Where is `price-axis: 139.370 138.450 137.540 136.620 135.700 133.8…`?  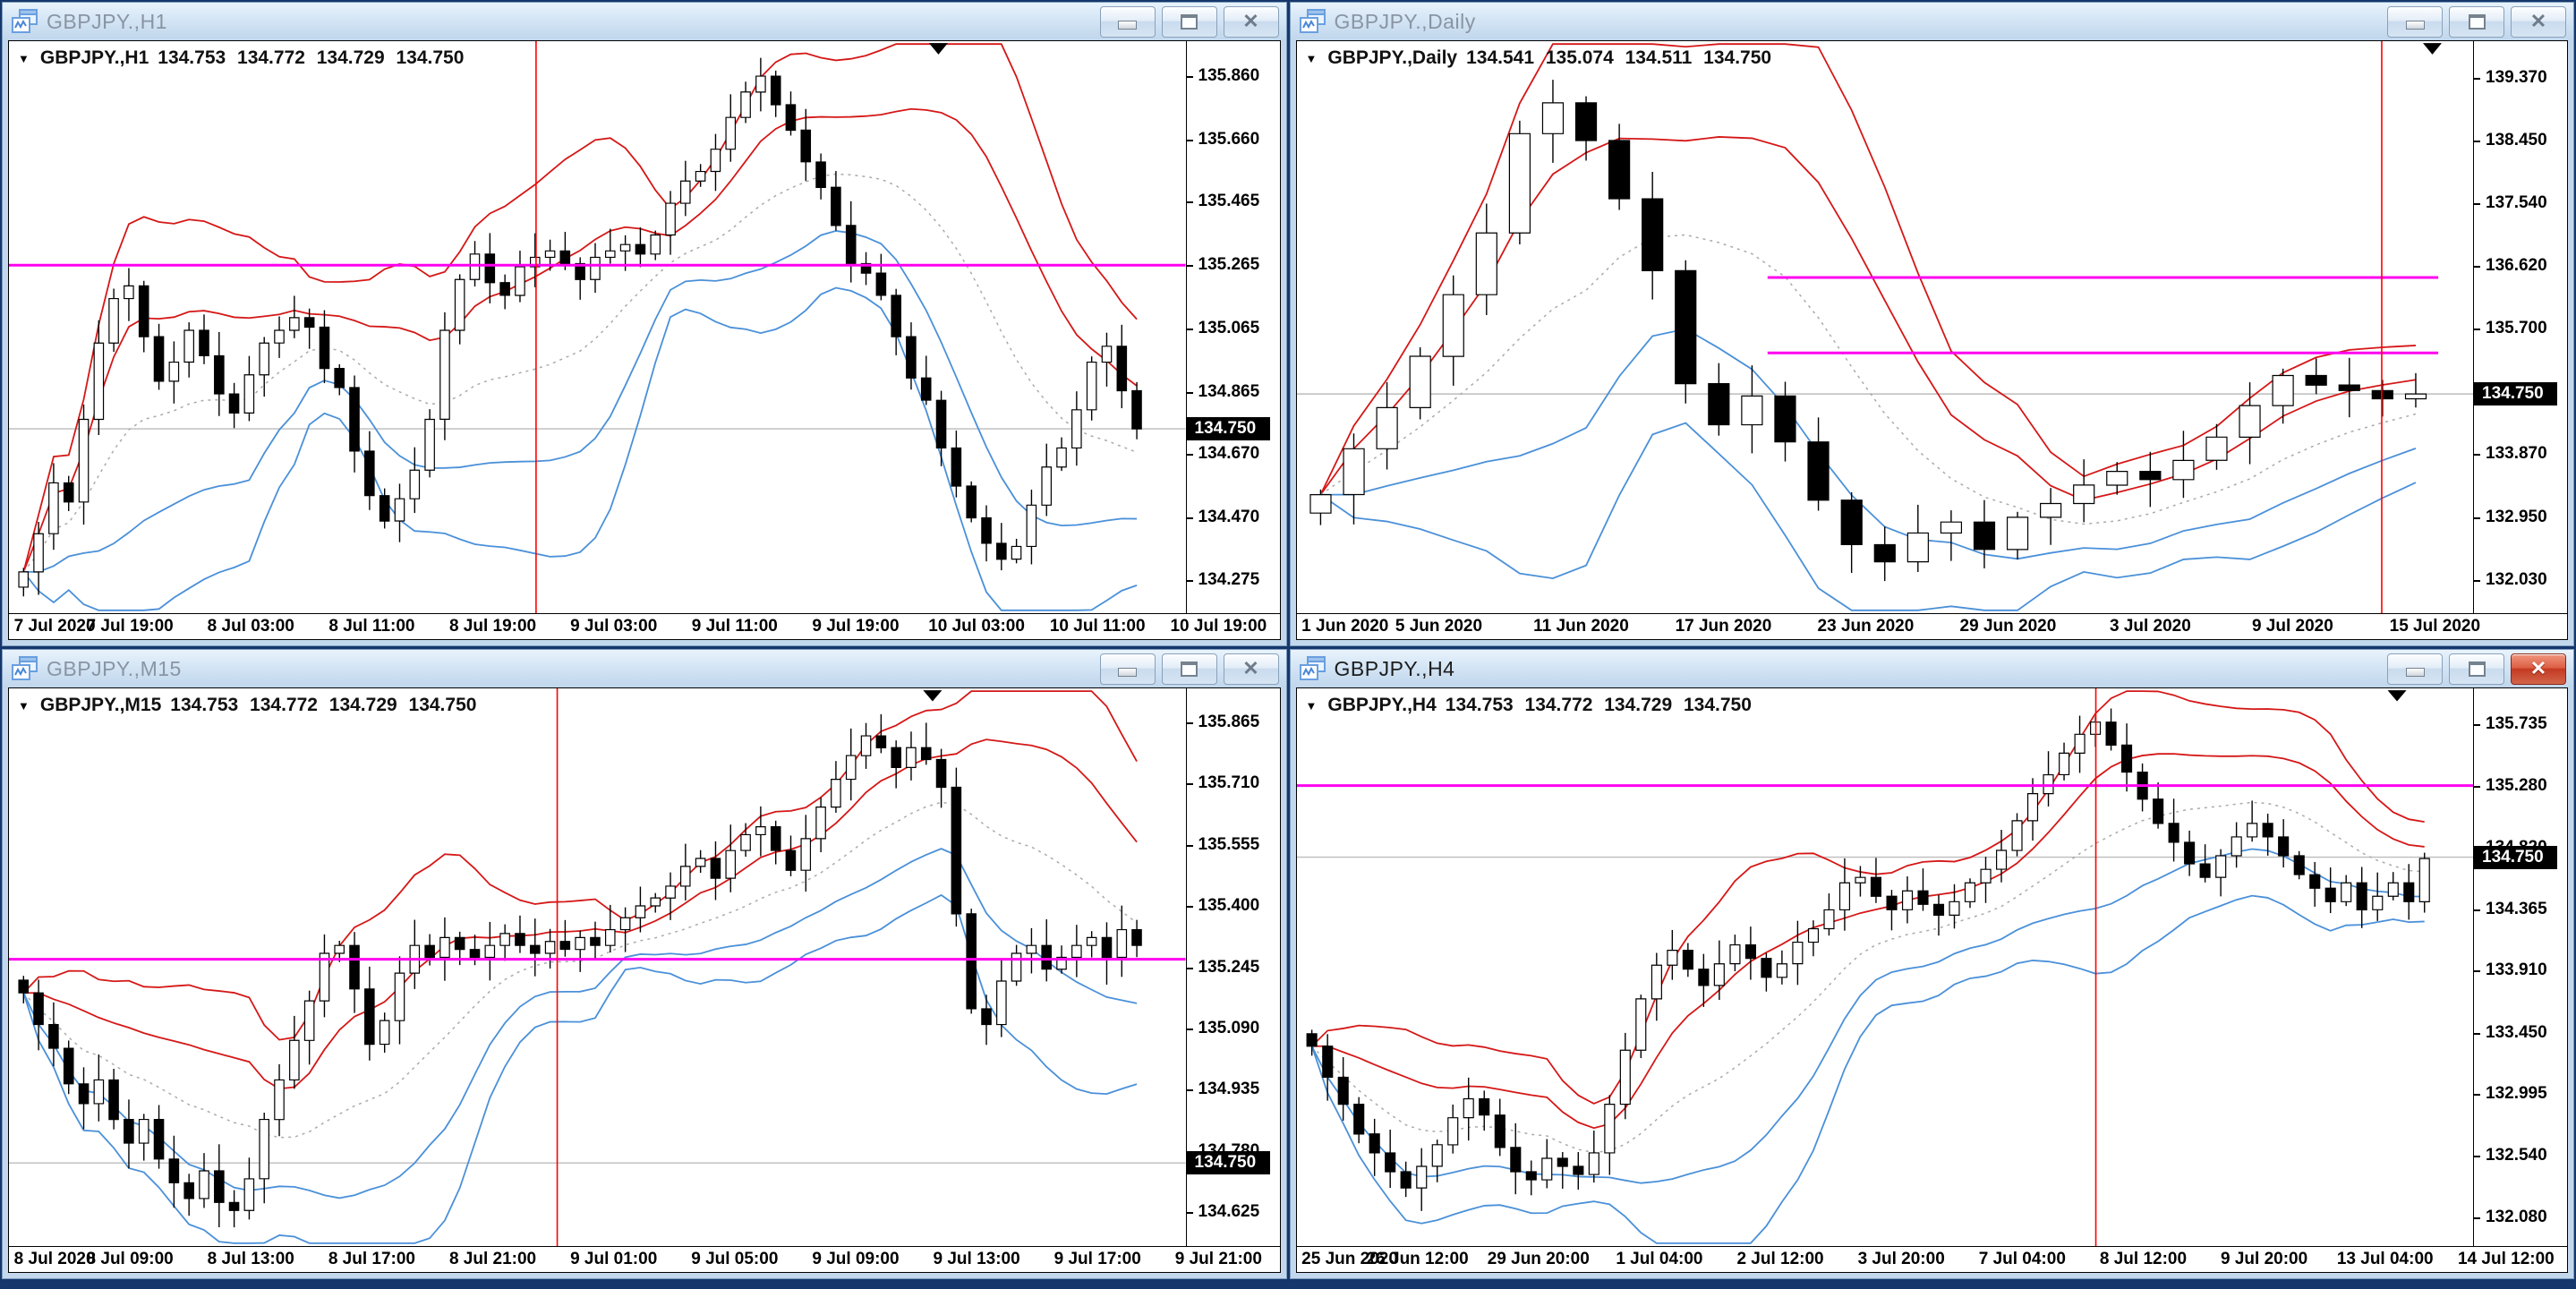
price-axis: 139.370 138.450 137.540 136.620 135.700 133.8… is located at coordinates (2520, 327).